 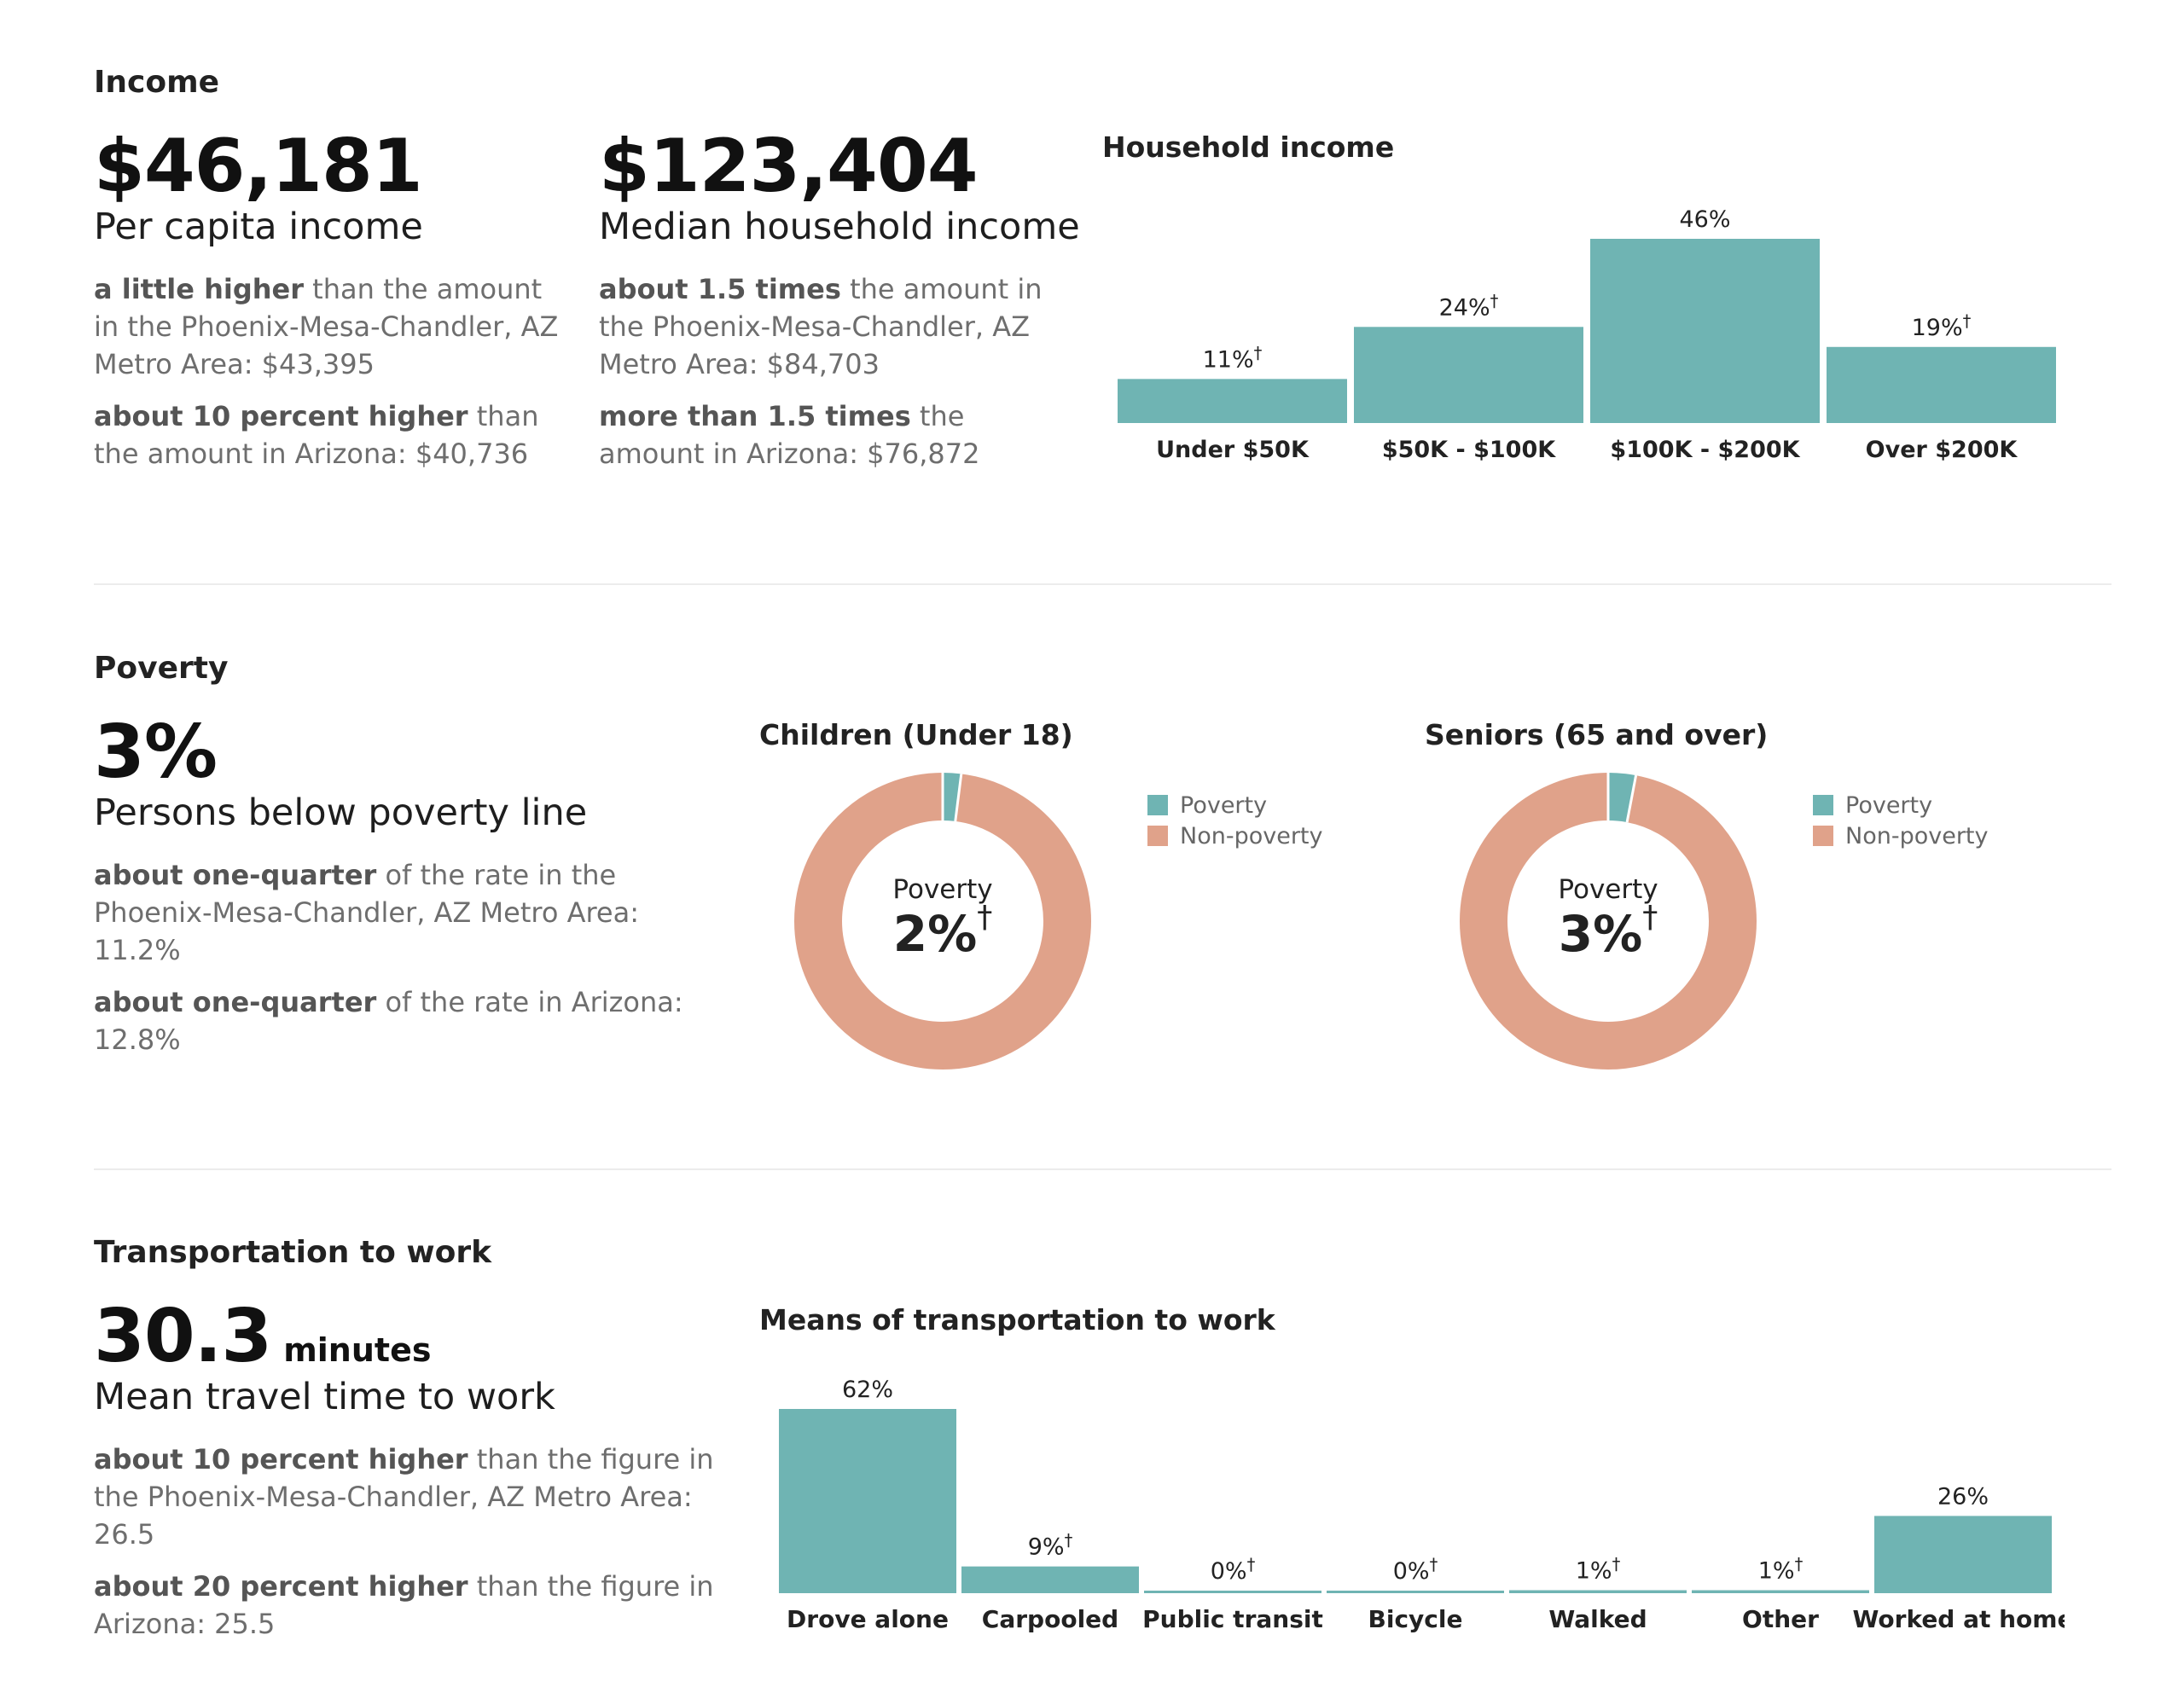 I want to click on data-label-public-transit: 0%†, so click(x=1233, y=1570).